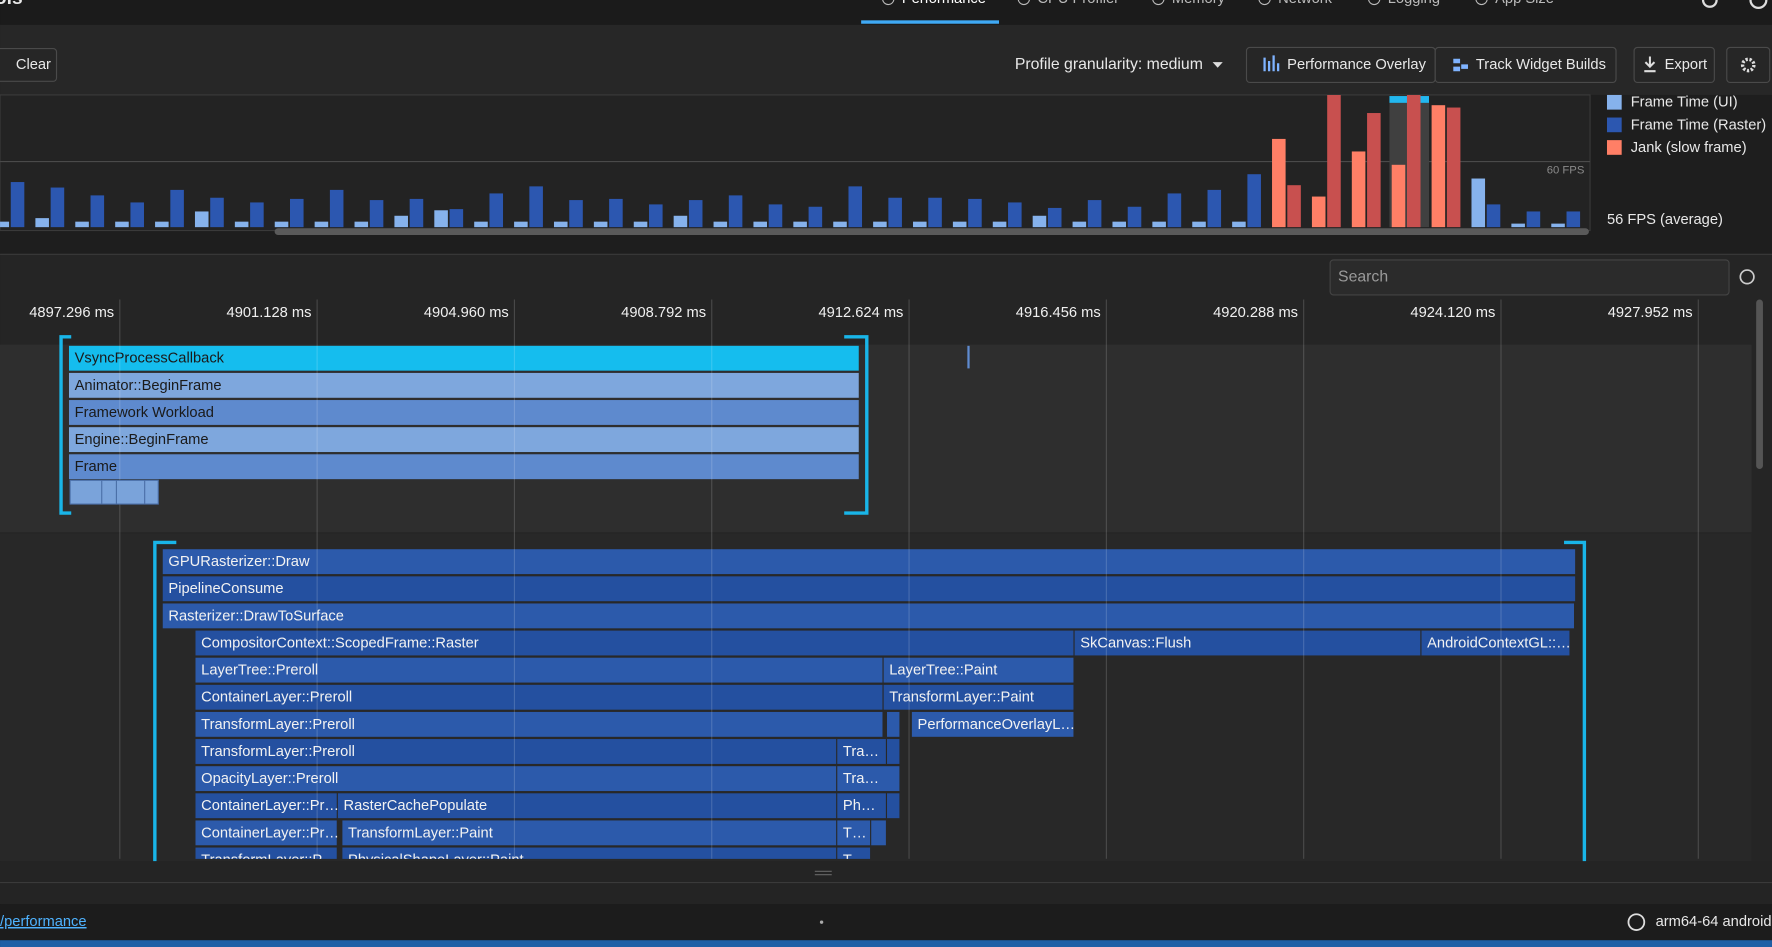  I want to click on drag-handle, so click(823, 873).